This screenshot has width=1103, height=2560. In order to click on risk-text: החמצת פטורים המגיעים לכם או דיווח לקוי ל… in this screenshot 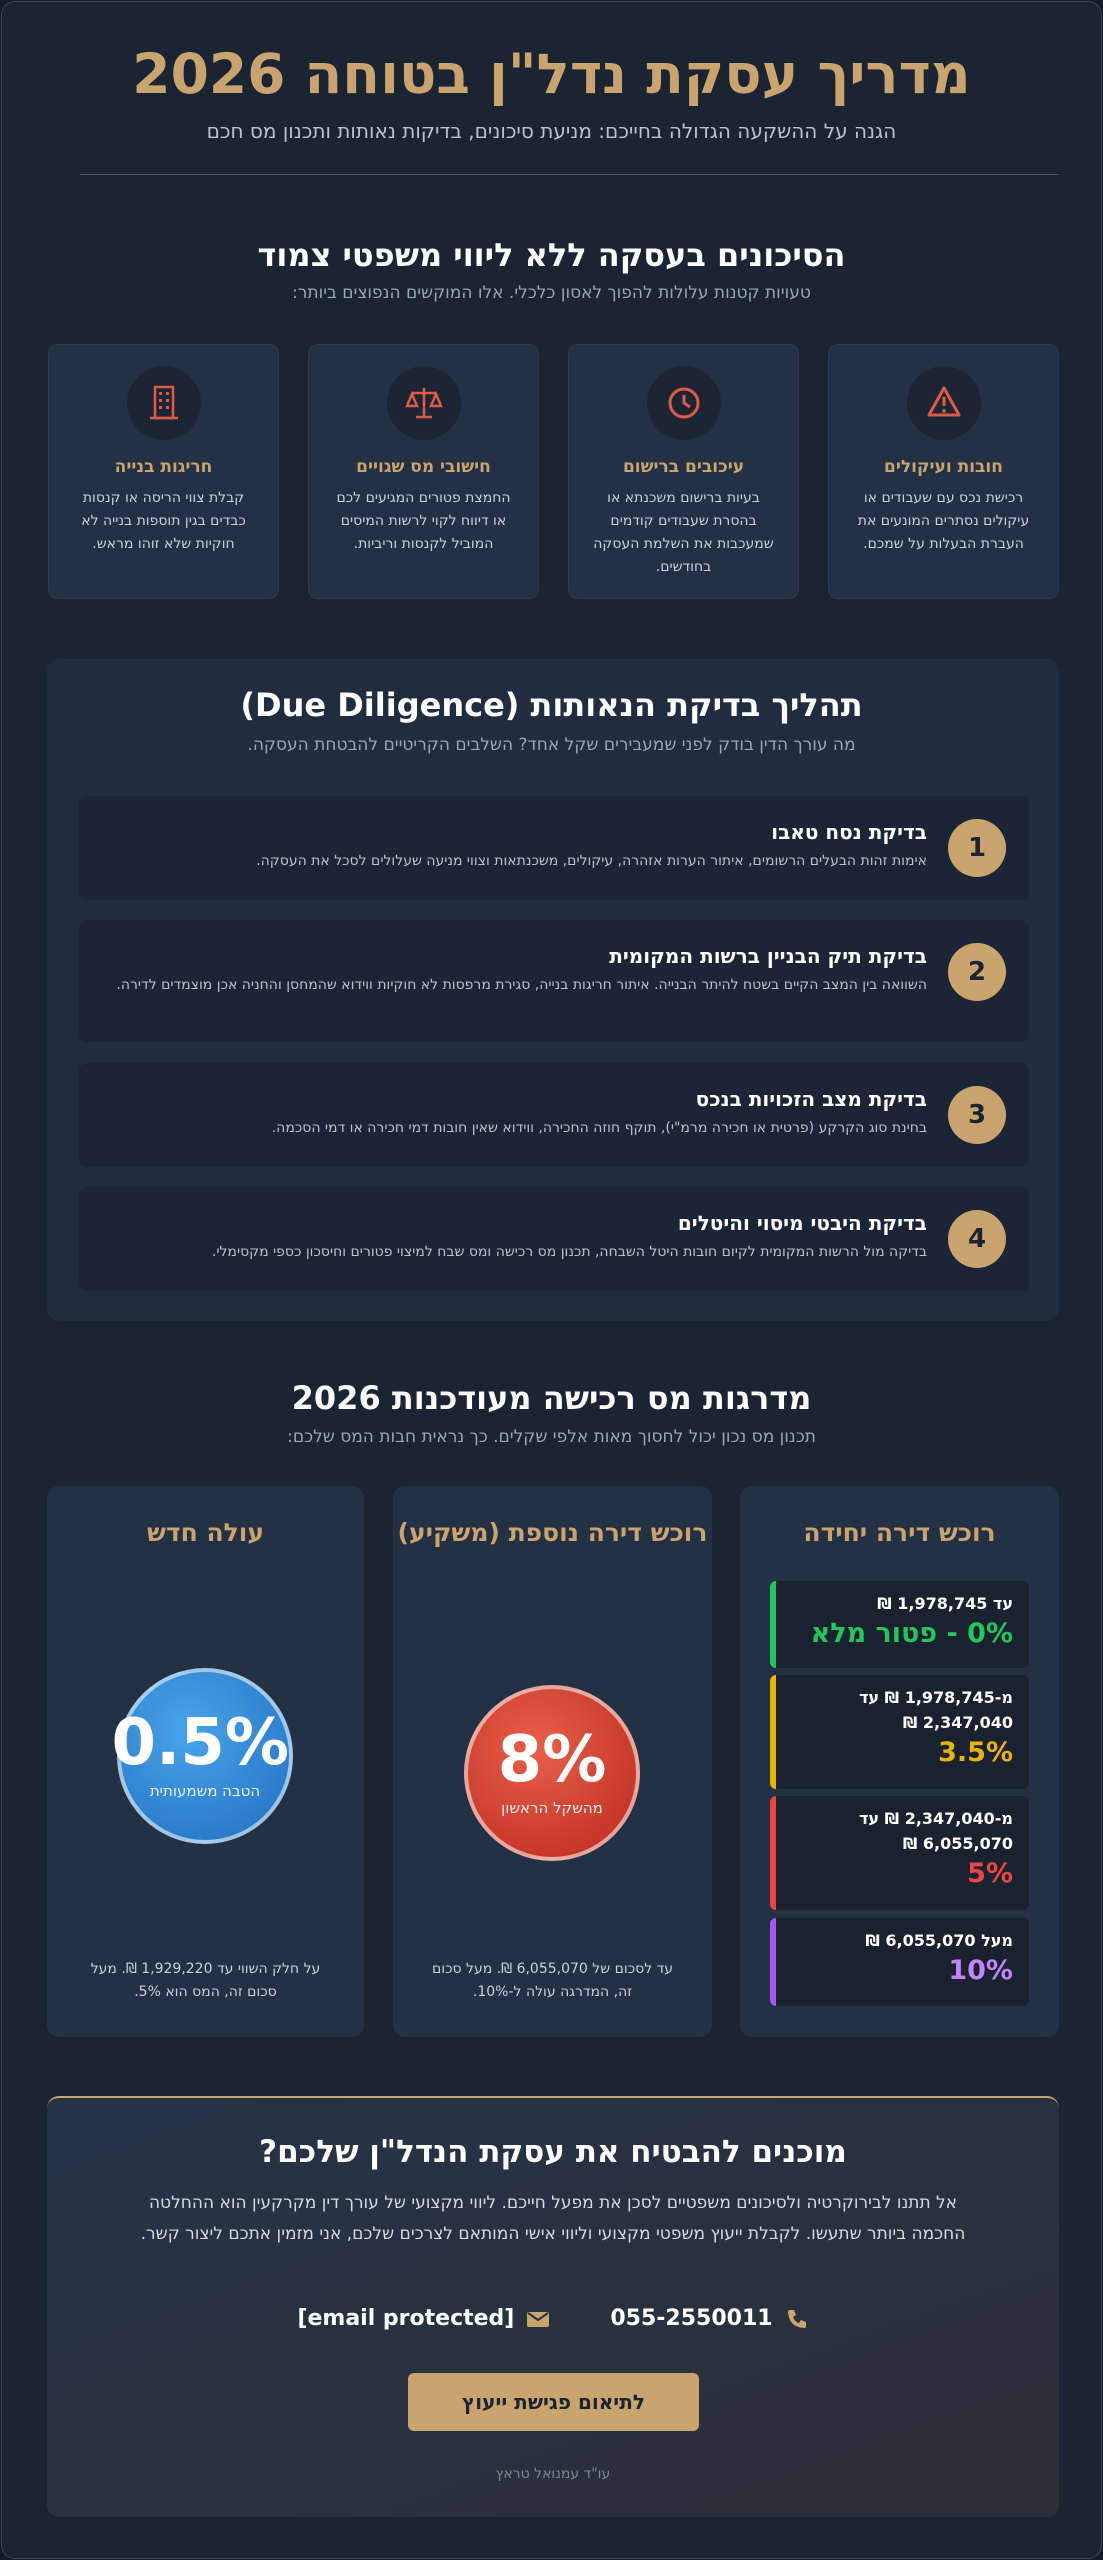, I will do `click(423, 521)`.